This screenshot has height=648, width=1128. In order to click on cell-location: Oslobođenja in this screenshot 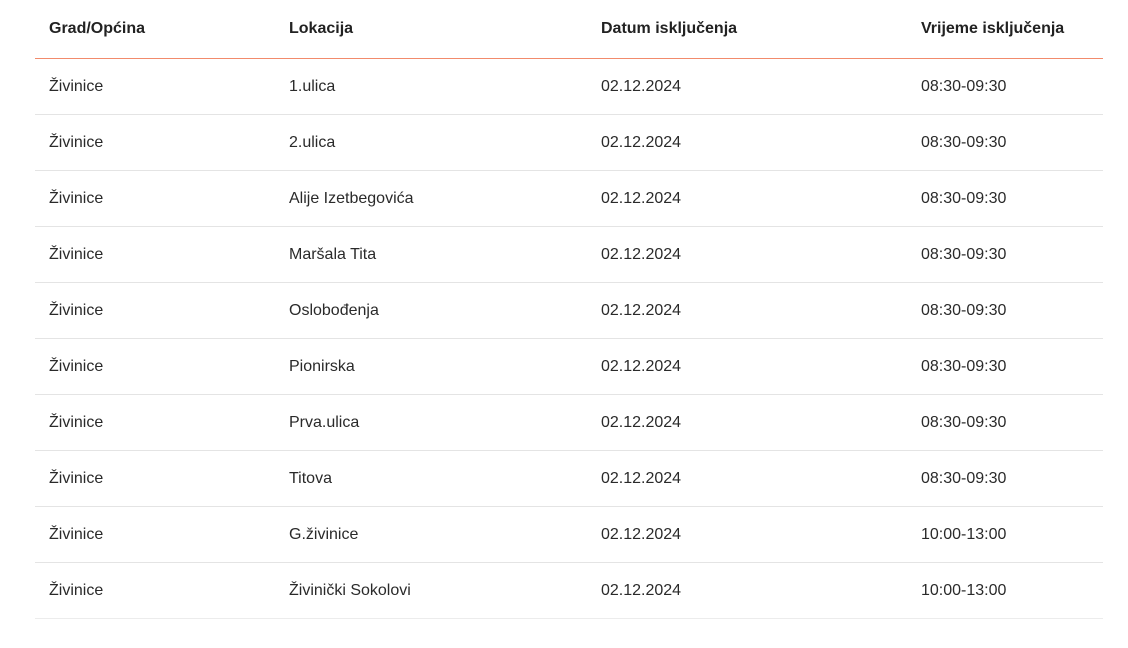, I will do `click(431, 310)`.